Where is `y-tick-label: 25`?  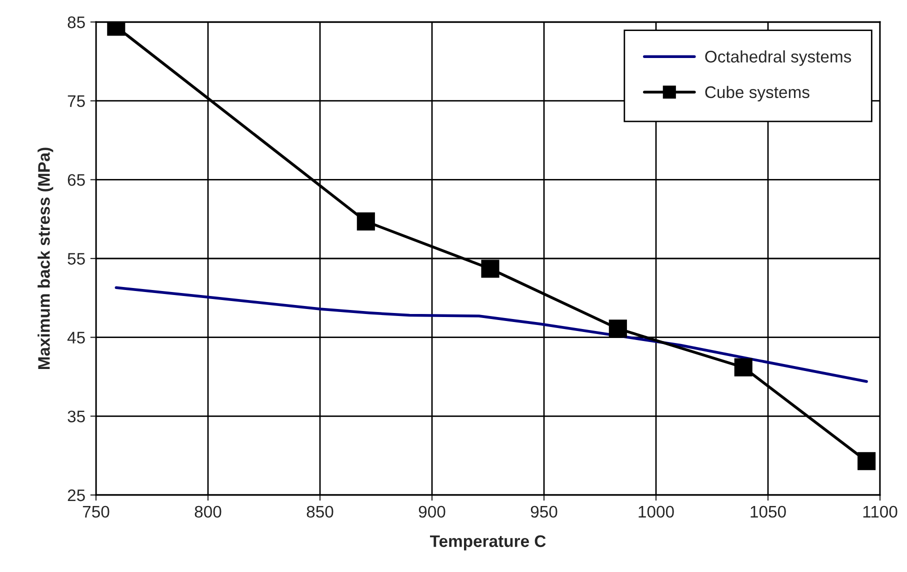 y-tick-label: 25 is located at coordinates (76, 495).